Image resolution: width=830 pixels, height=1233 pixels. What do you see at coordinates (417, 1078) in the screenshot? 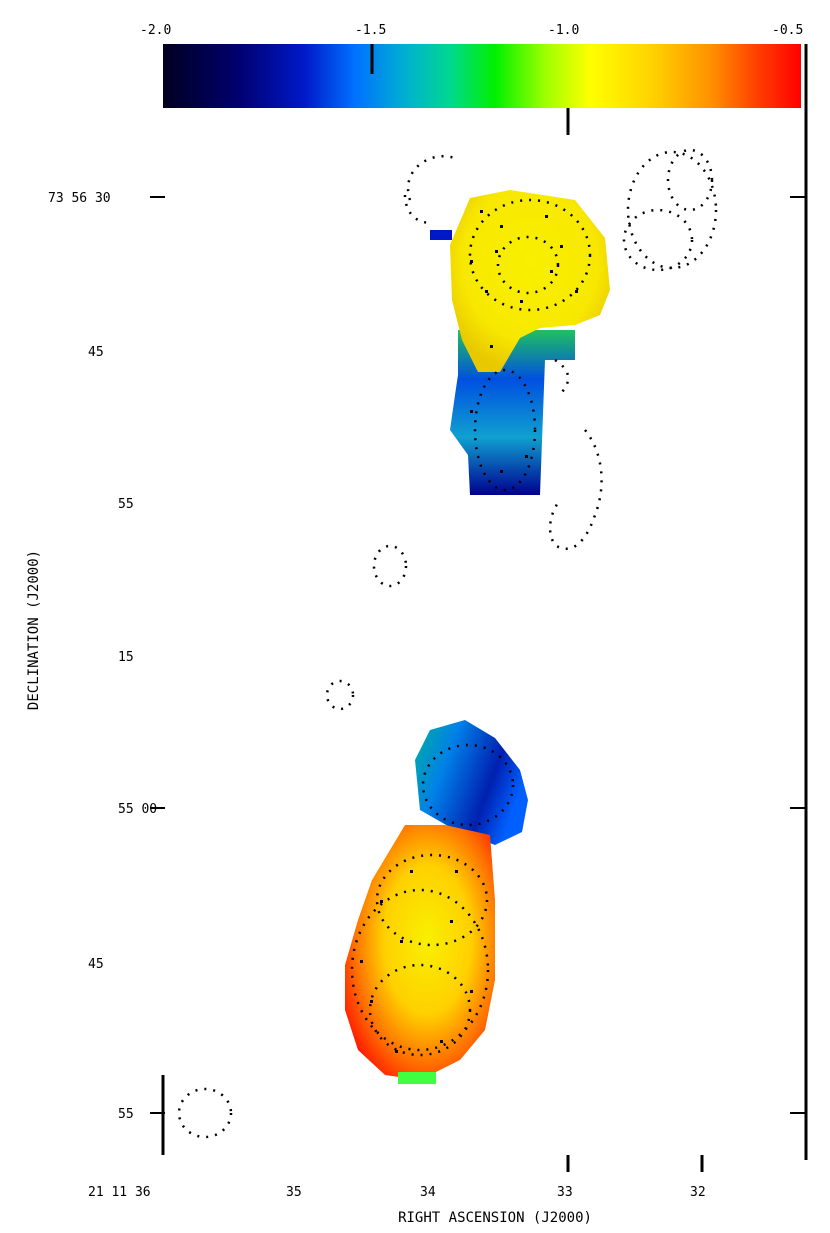
I see `south-lobe-base` at bounding box center [417, 1078].